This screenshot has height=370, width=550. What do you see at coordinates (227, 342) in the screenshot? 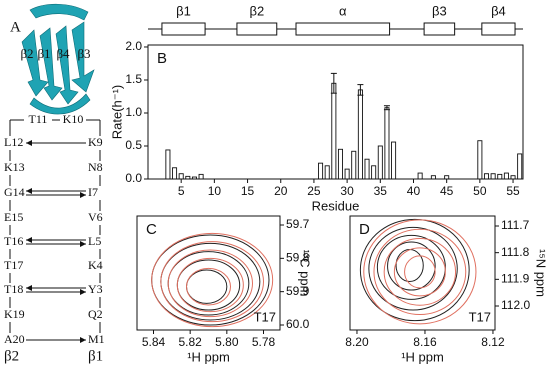
I see `x-tick-label: 5.80` at bounding box center [227, 342].